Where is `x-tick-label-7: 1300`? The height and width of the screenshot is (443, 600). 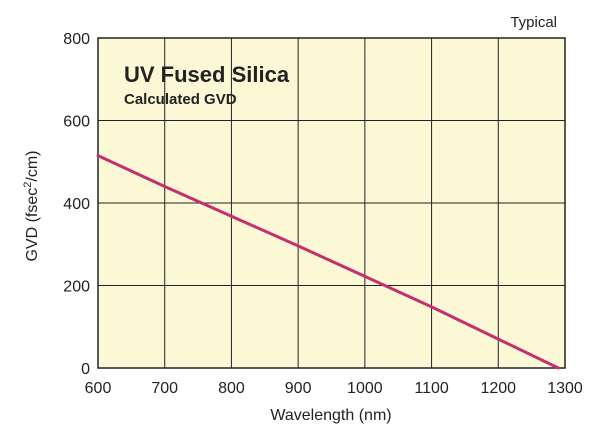
x-tick-label-7: 1300 is located at coordinates (565, 388).